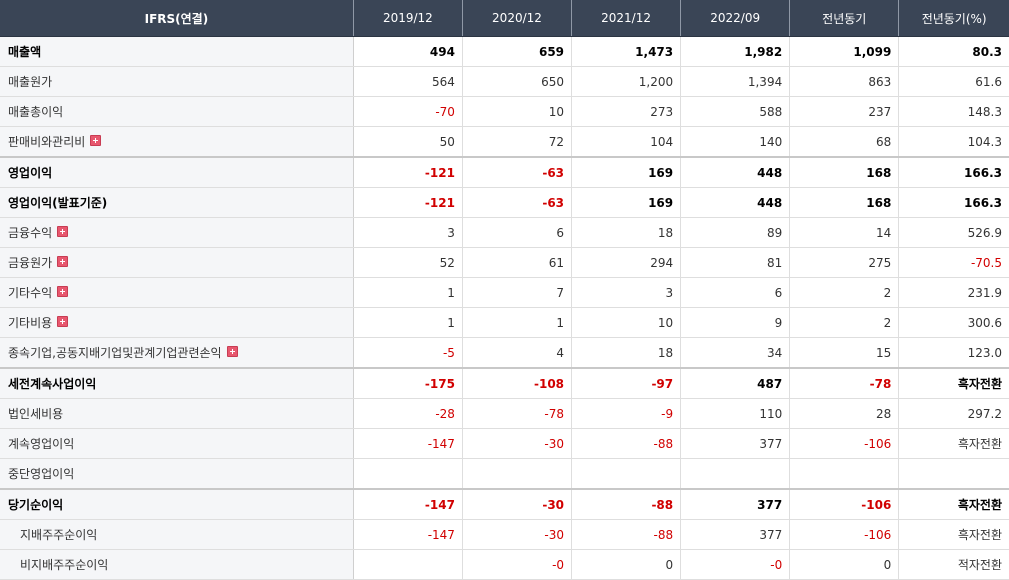 The width and height of the screenshot is (1009, 580). Describe the element at coordinates (953, 262) in the screenshot. I see `value-cell: -70.5` at that location.